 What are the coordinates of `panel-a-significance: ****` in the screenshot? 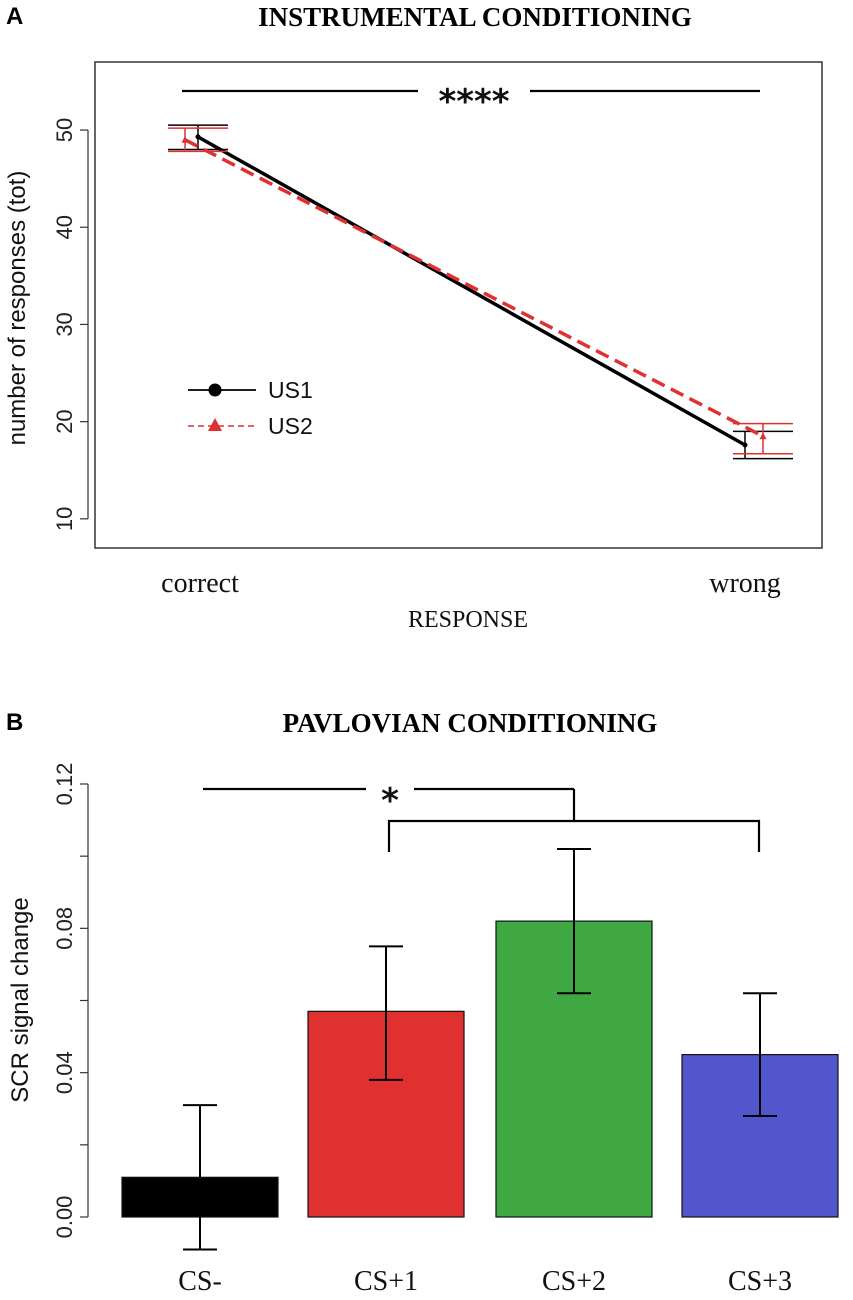 It's located at (471, 102).